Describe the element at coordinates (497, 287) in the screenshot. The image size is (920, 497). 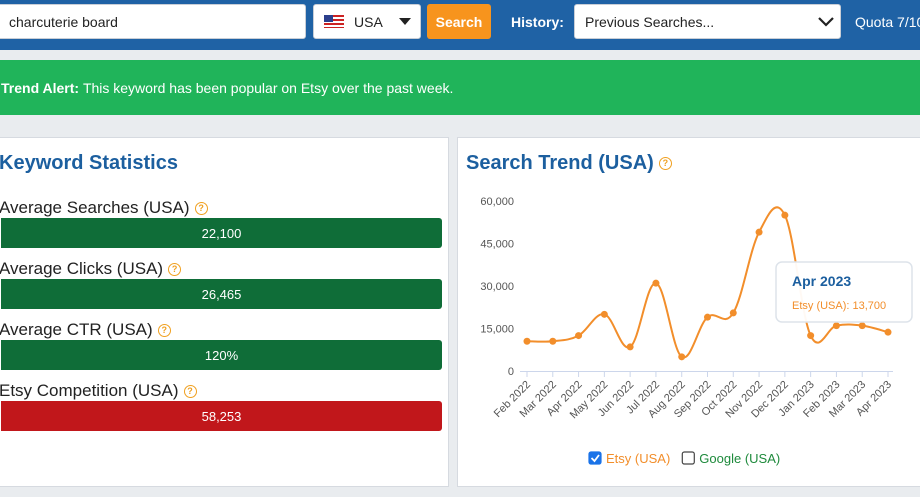
I see `y-tick-label: 30,000` at that location.